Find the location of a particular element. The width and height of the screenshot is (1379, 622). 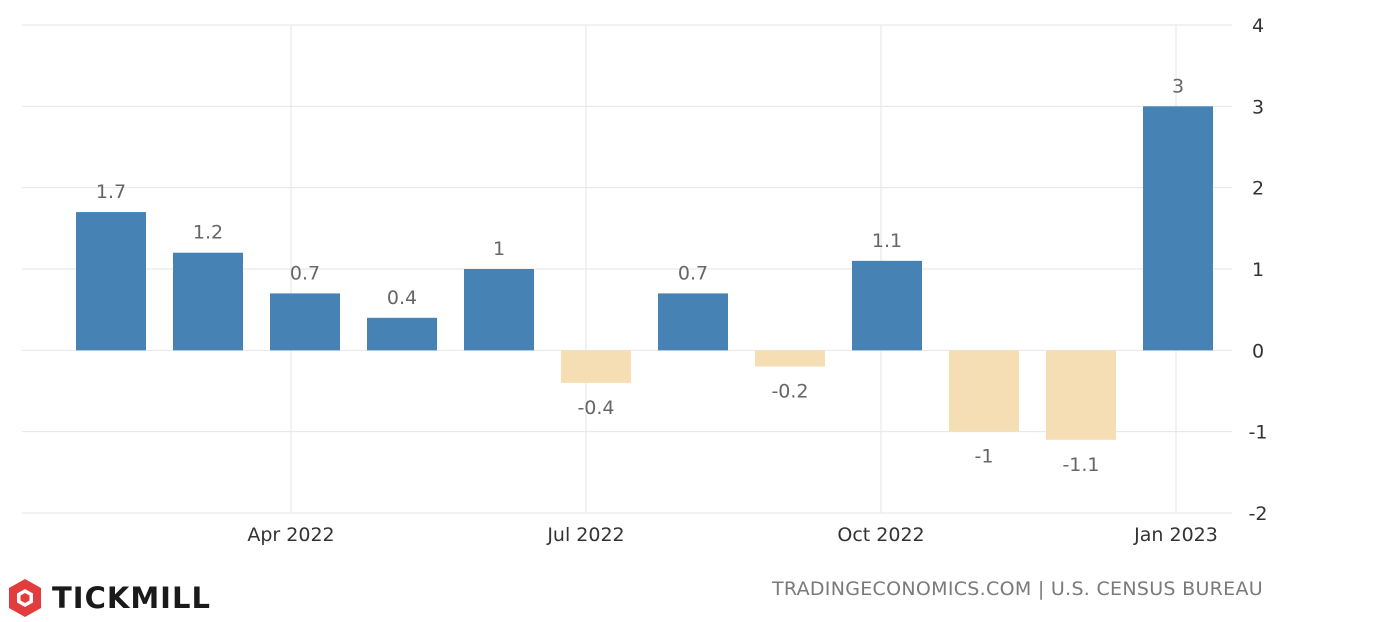

x-axis-ticks: Apr 2022 Jul 2022 Oct 2022 Jan 2023 is located at coordinates (732, 535).